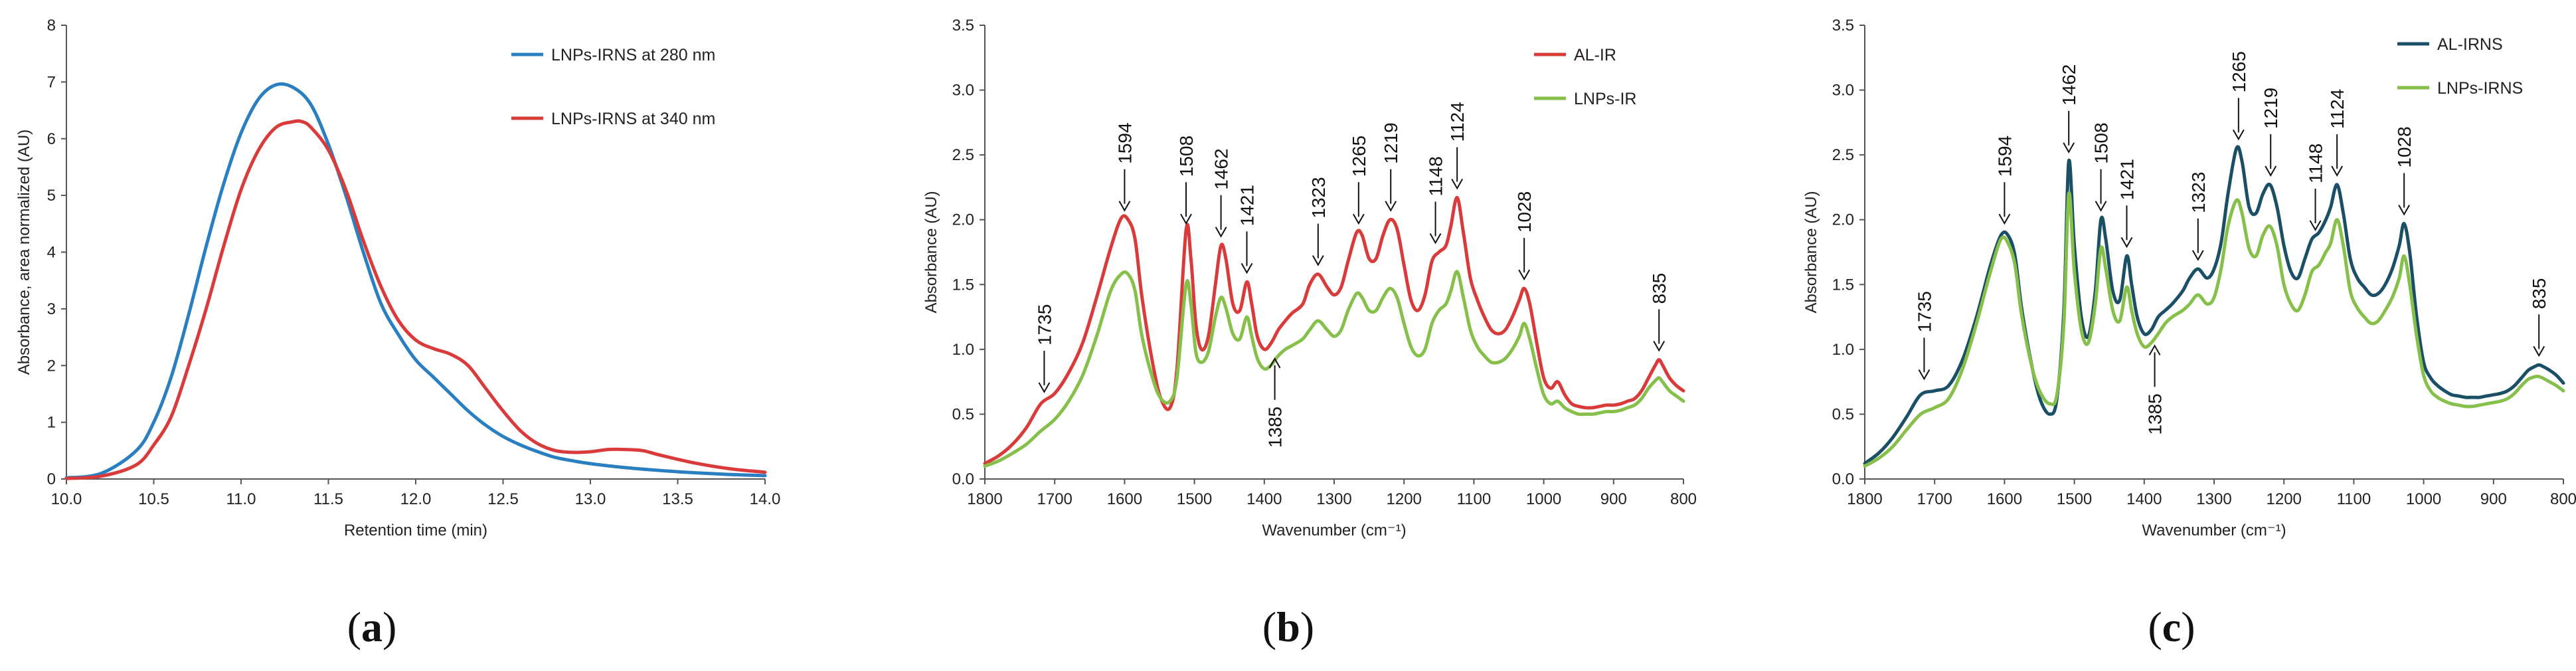  What do you see at coordinates (1843, 285) in the screenshot?
I see `y-tick-label: 1.5` at bounding box center [1843, 285].